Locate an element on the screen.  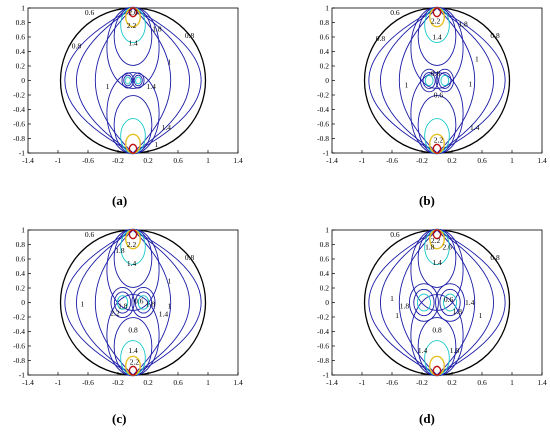
caption-b: (b) is located at coordinates (427, 200).